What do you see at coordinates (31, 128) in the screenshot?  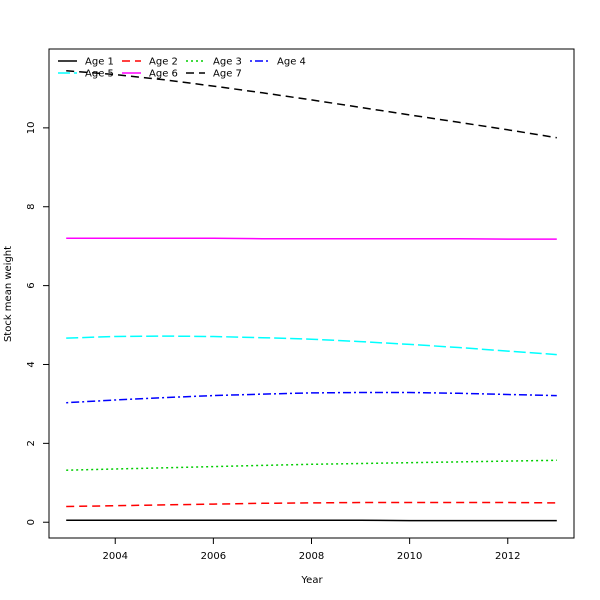 I see `y-tick-label: 10` at bounding box center [31, 128].